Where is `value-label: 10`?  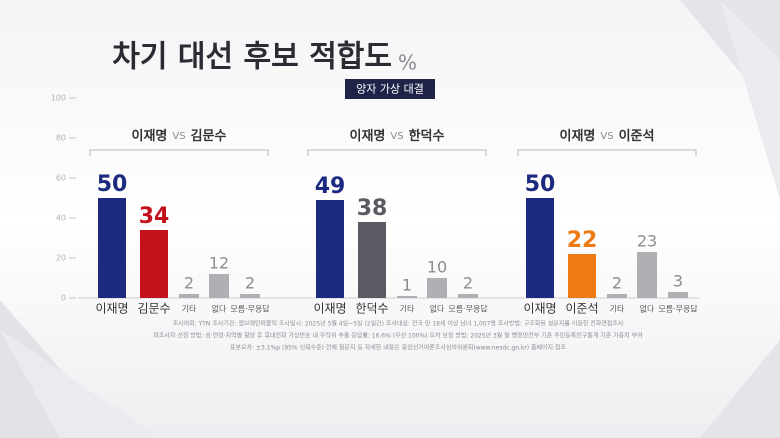 value-label: 10 is located at coordinates (437, 267).